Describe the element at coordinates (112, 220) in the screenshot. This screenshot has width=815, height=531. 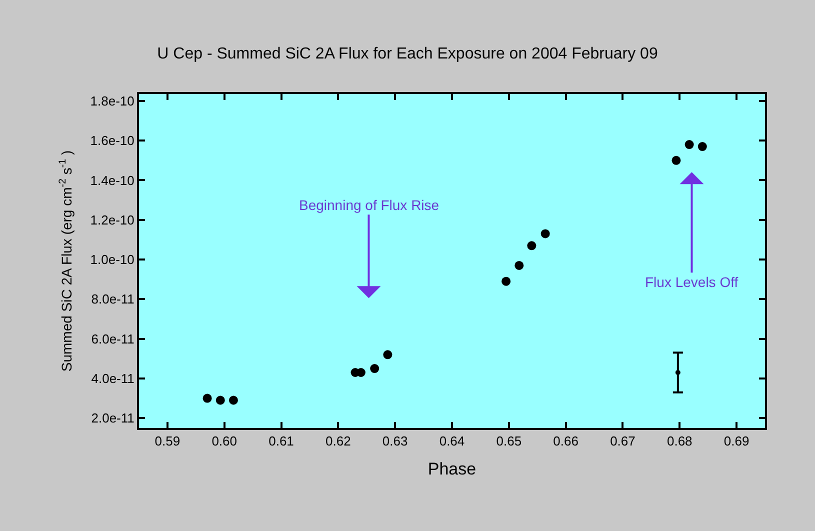
I see `y-tick-label: 1.2e-10` at that location.